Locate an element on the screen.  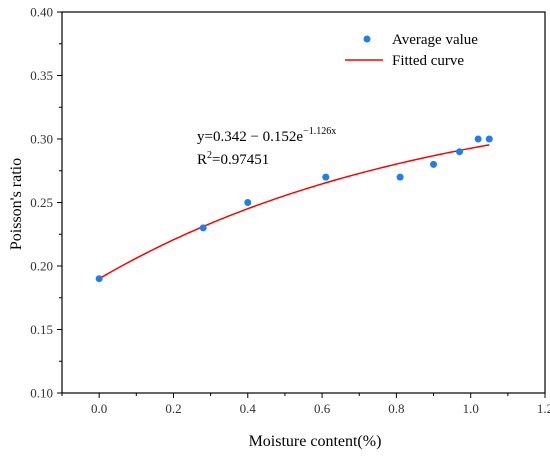
r-squared-sup: 2 is located at coordinates (209, 155).